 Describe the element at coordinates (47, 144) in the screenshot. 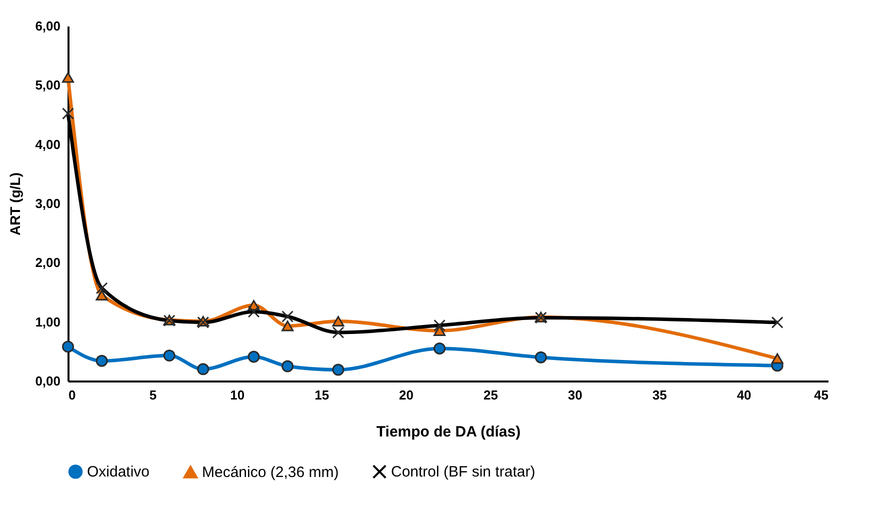

I see `y-tick-label: 4,00` at that location.